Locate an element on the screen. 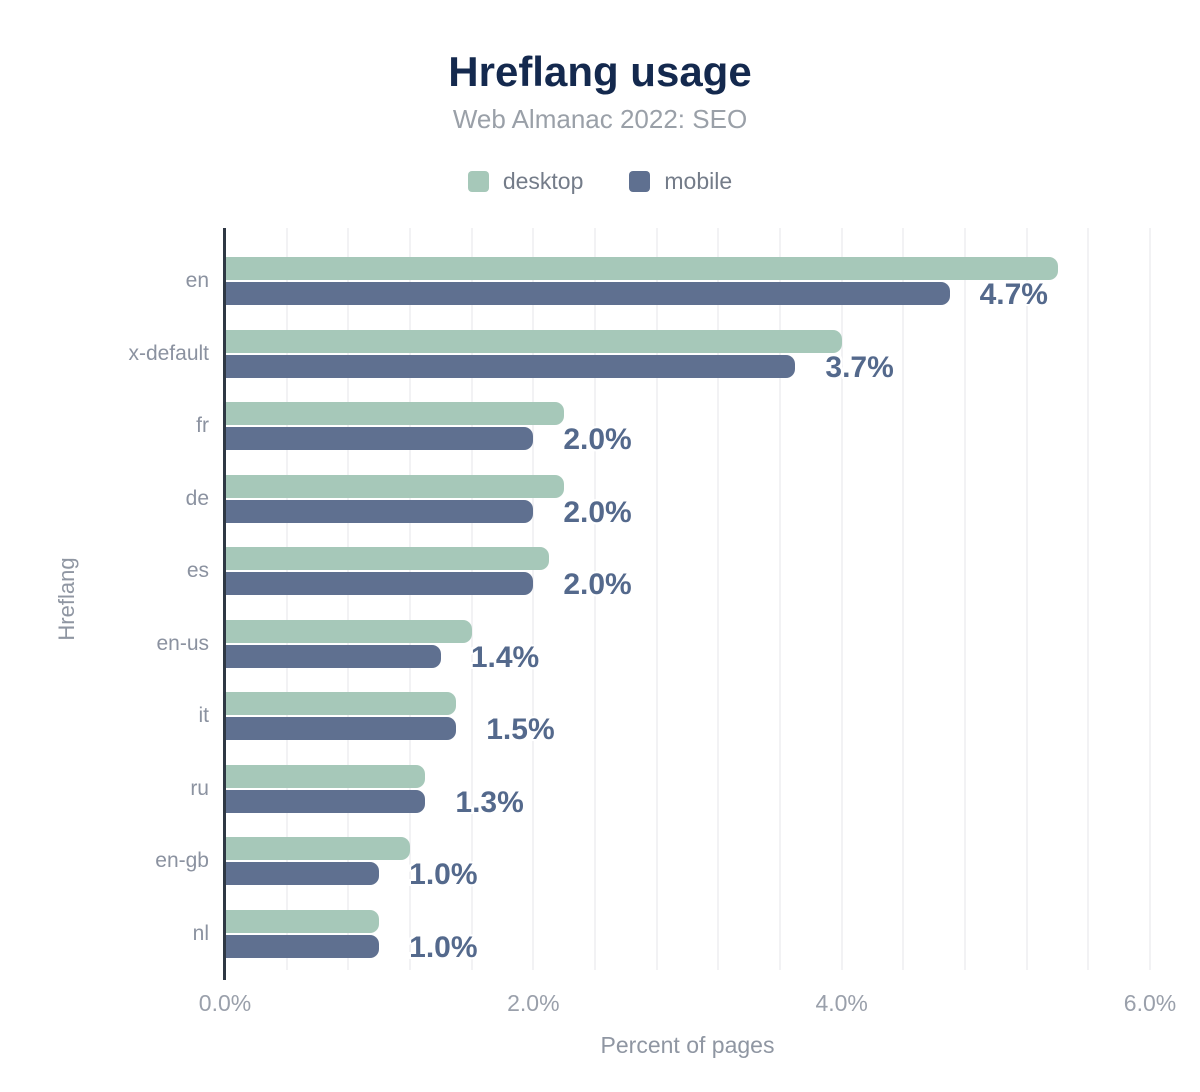 The width and height of the screenshot is (1200, 1092). legend-item-mobile: mobile is located at coordinates (680, 181).